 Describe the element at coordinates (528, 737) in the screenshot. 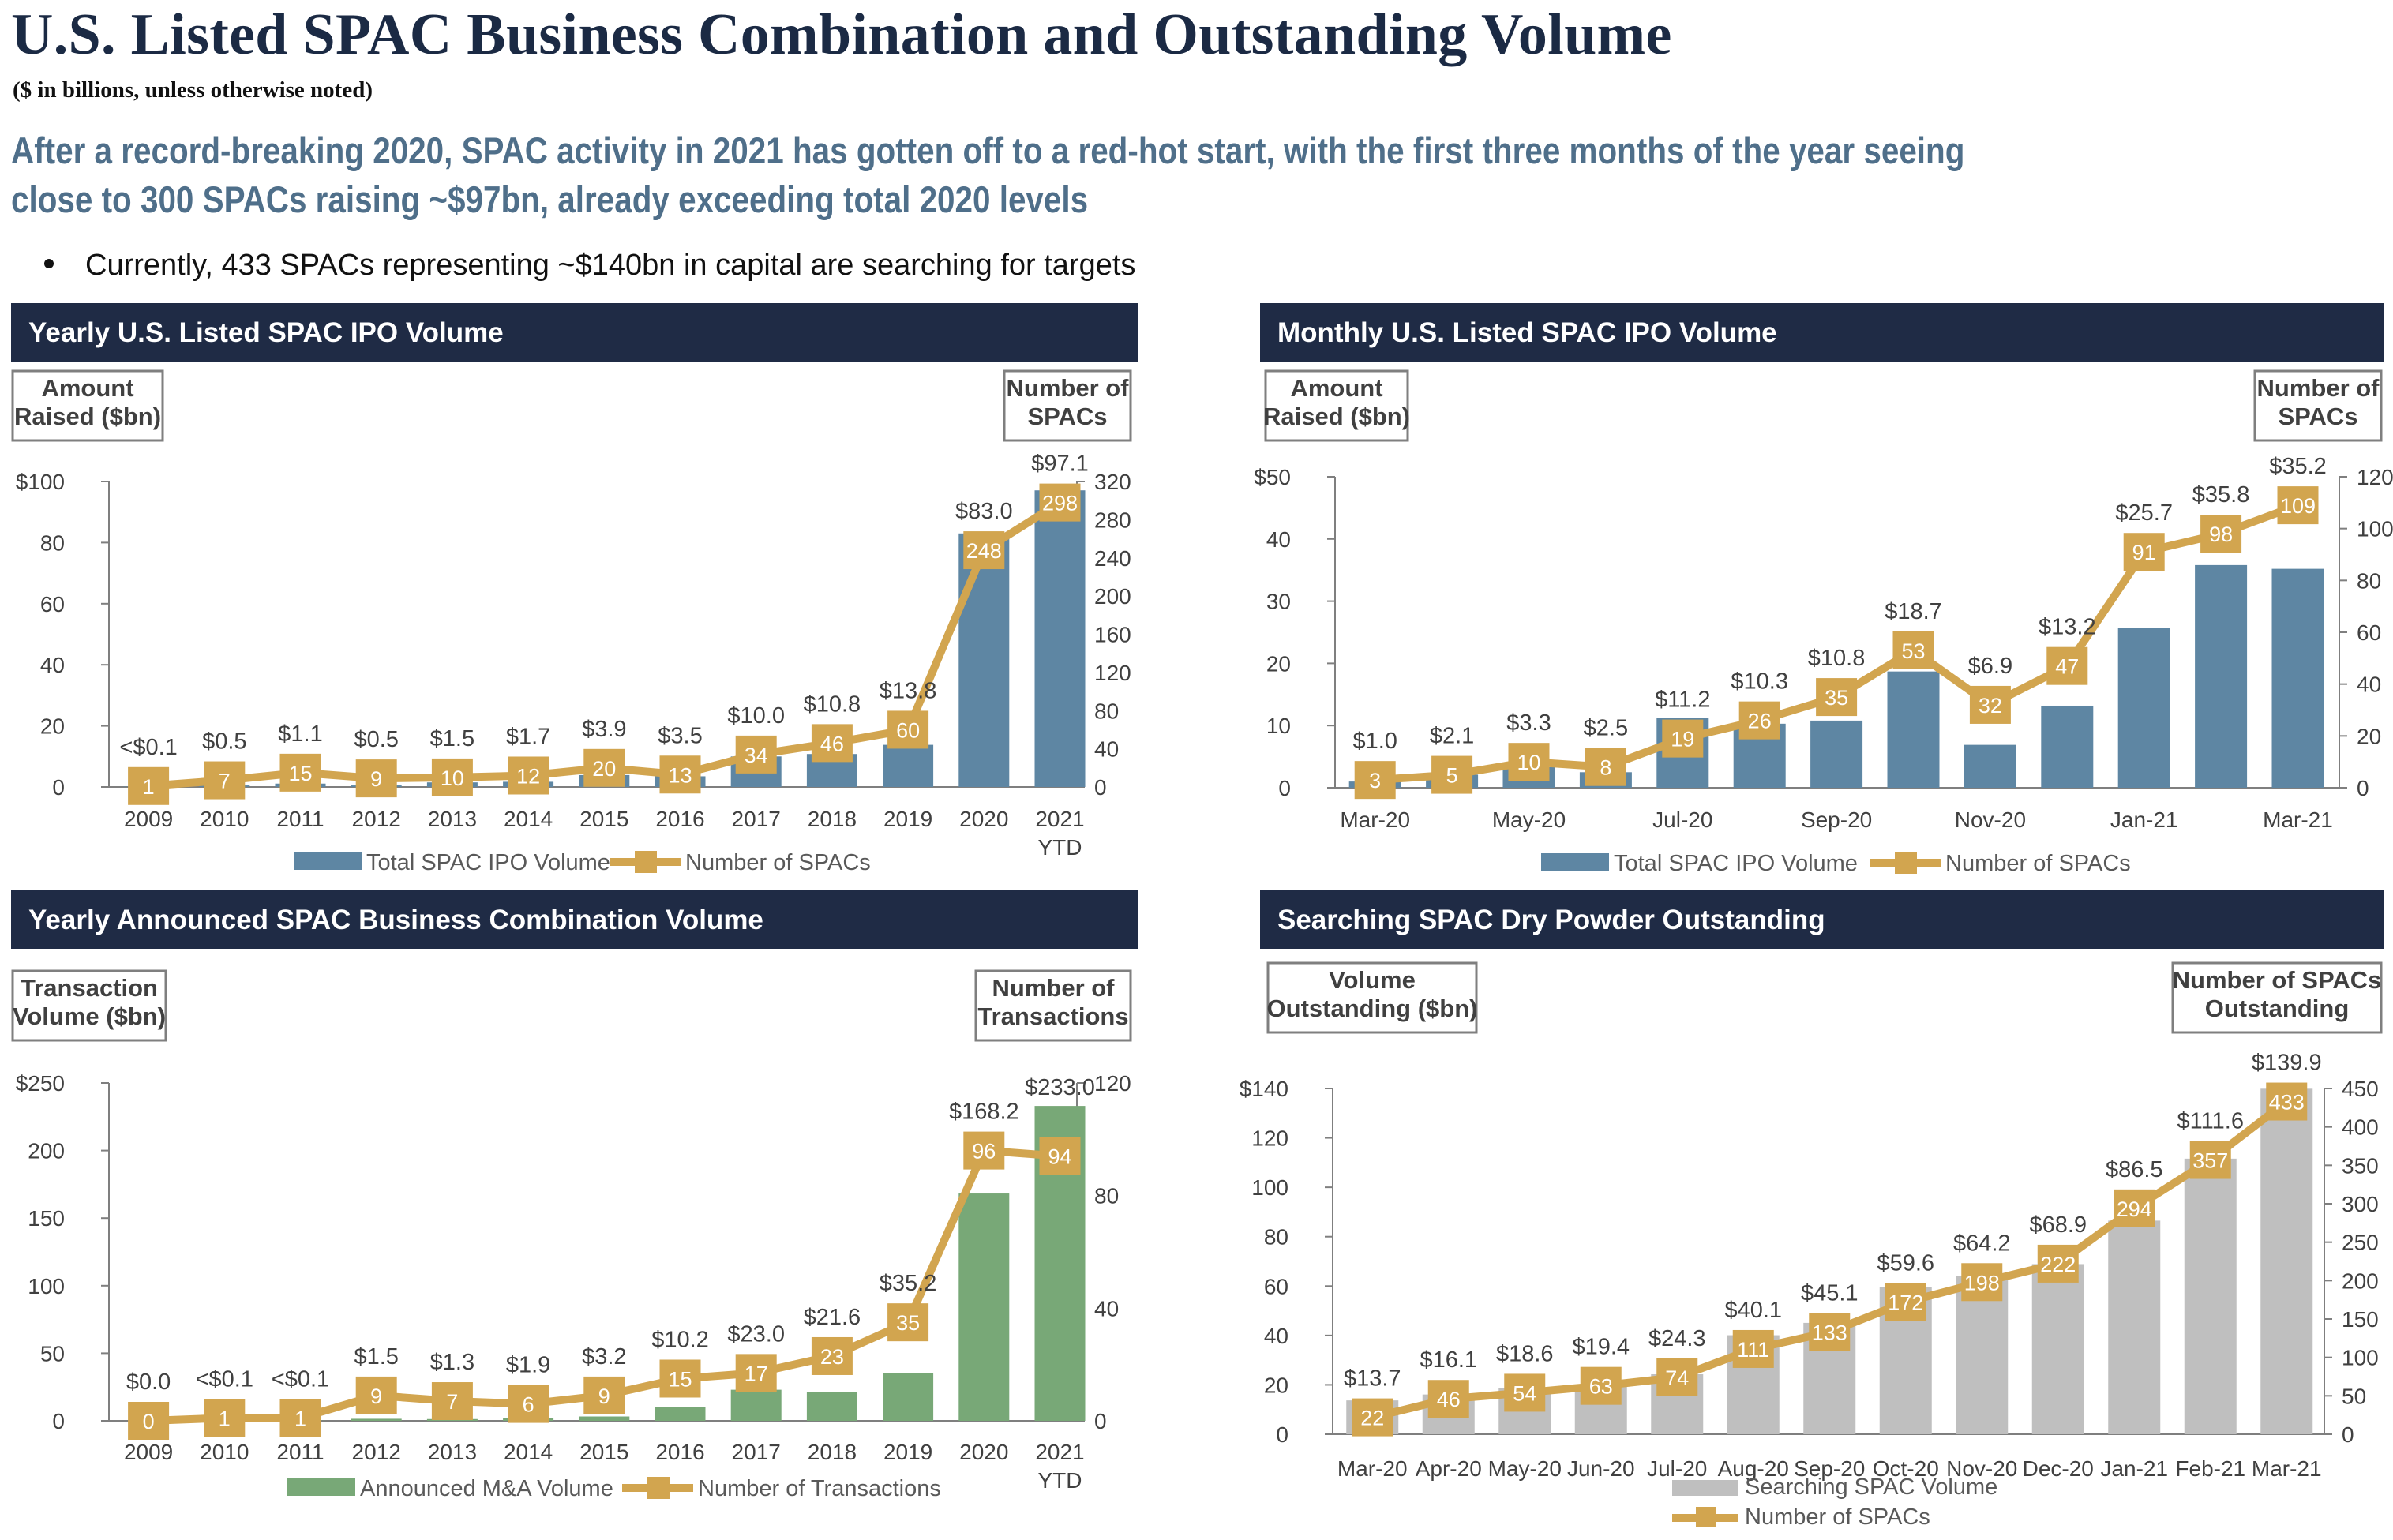

I see `bar-value-label: $1.7` at that location.